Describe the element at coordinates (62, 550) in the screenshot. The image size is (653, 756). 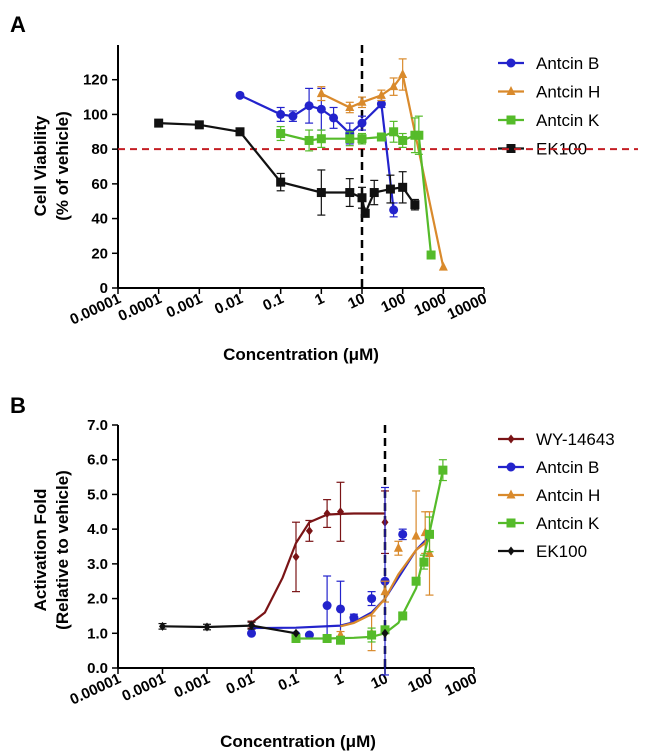
I see `panel-b-y-axis-title-line2: (Relative to vehicle)` at that location.